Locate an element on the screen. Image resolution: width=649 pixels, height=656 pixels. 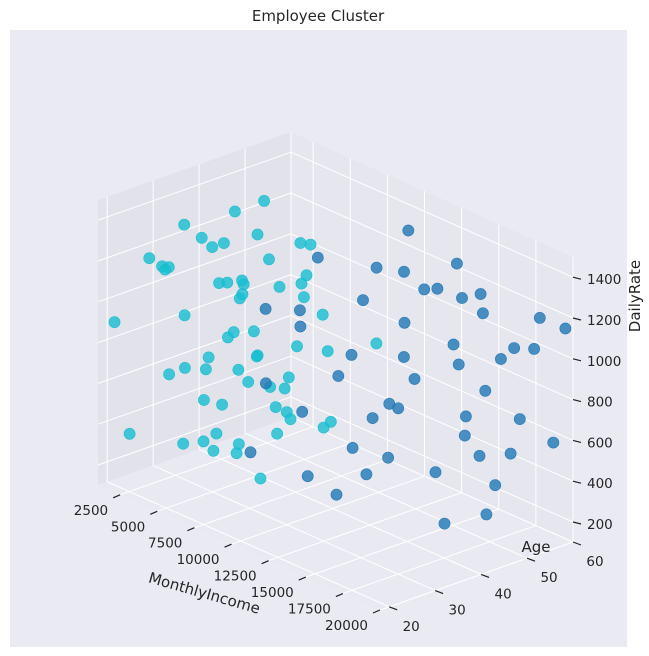
z-tick-label: 1200 is located at coordinates (604, 321).